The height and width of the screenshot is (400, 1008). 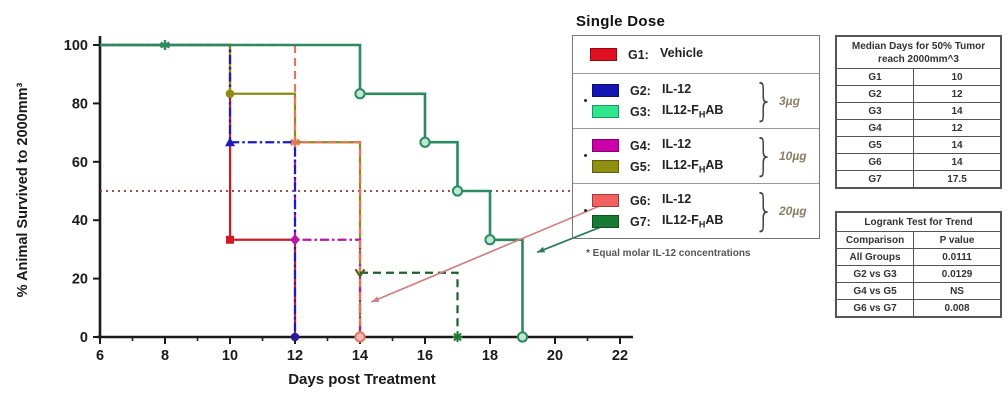 I want to click on table-title-row: Logrank Test for Trend, so click(x=918, y=222).